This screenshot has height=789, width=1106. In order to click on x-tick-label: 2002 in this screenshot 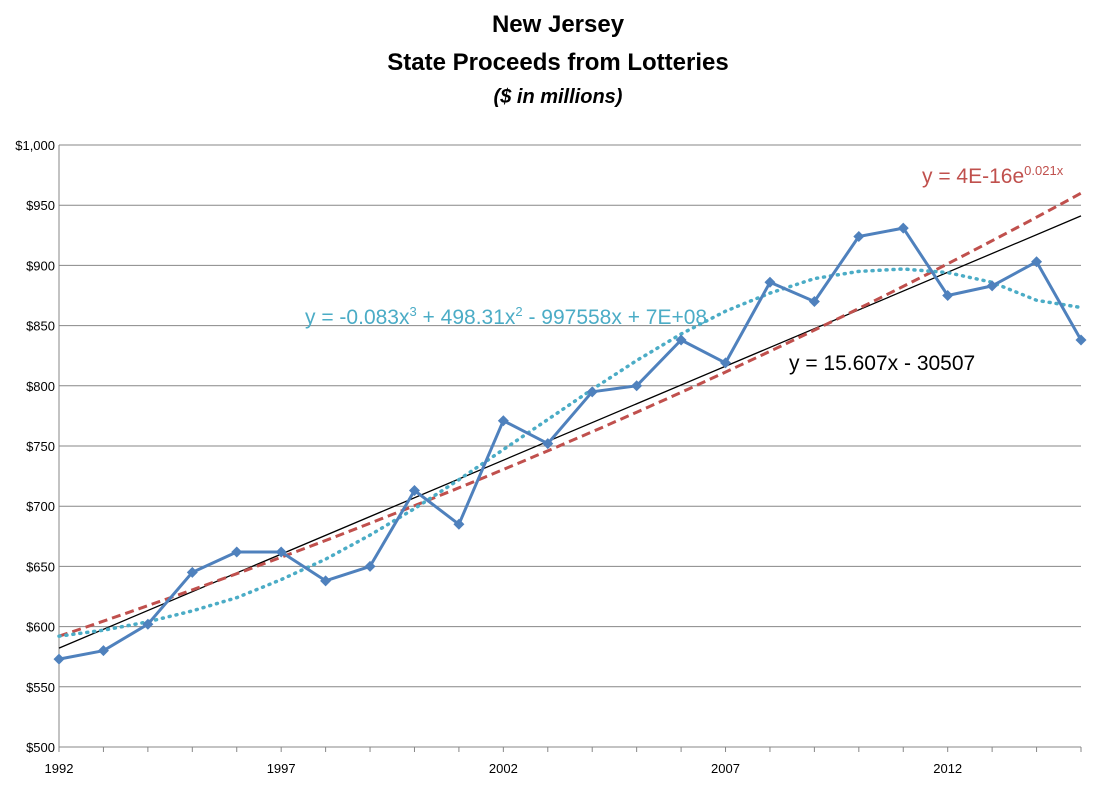, I will do `click(503, 768)`.